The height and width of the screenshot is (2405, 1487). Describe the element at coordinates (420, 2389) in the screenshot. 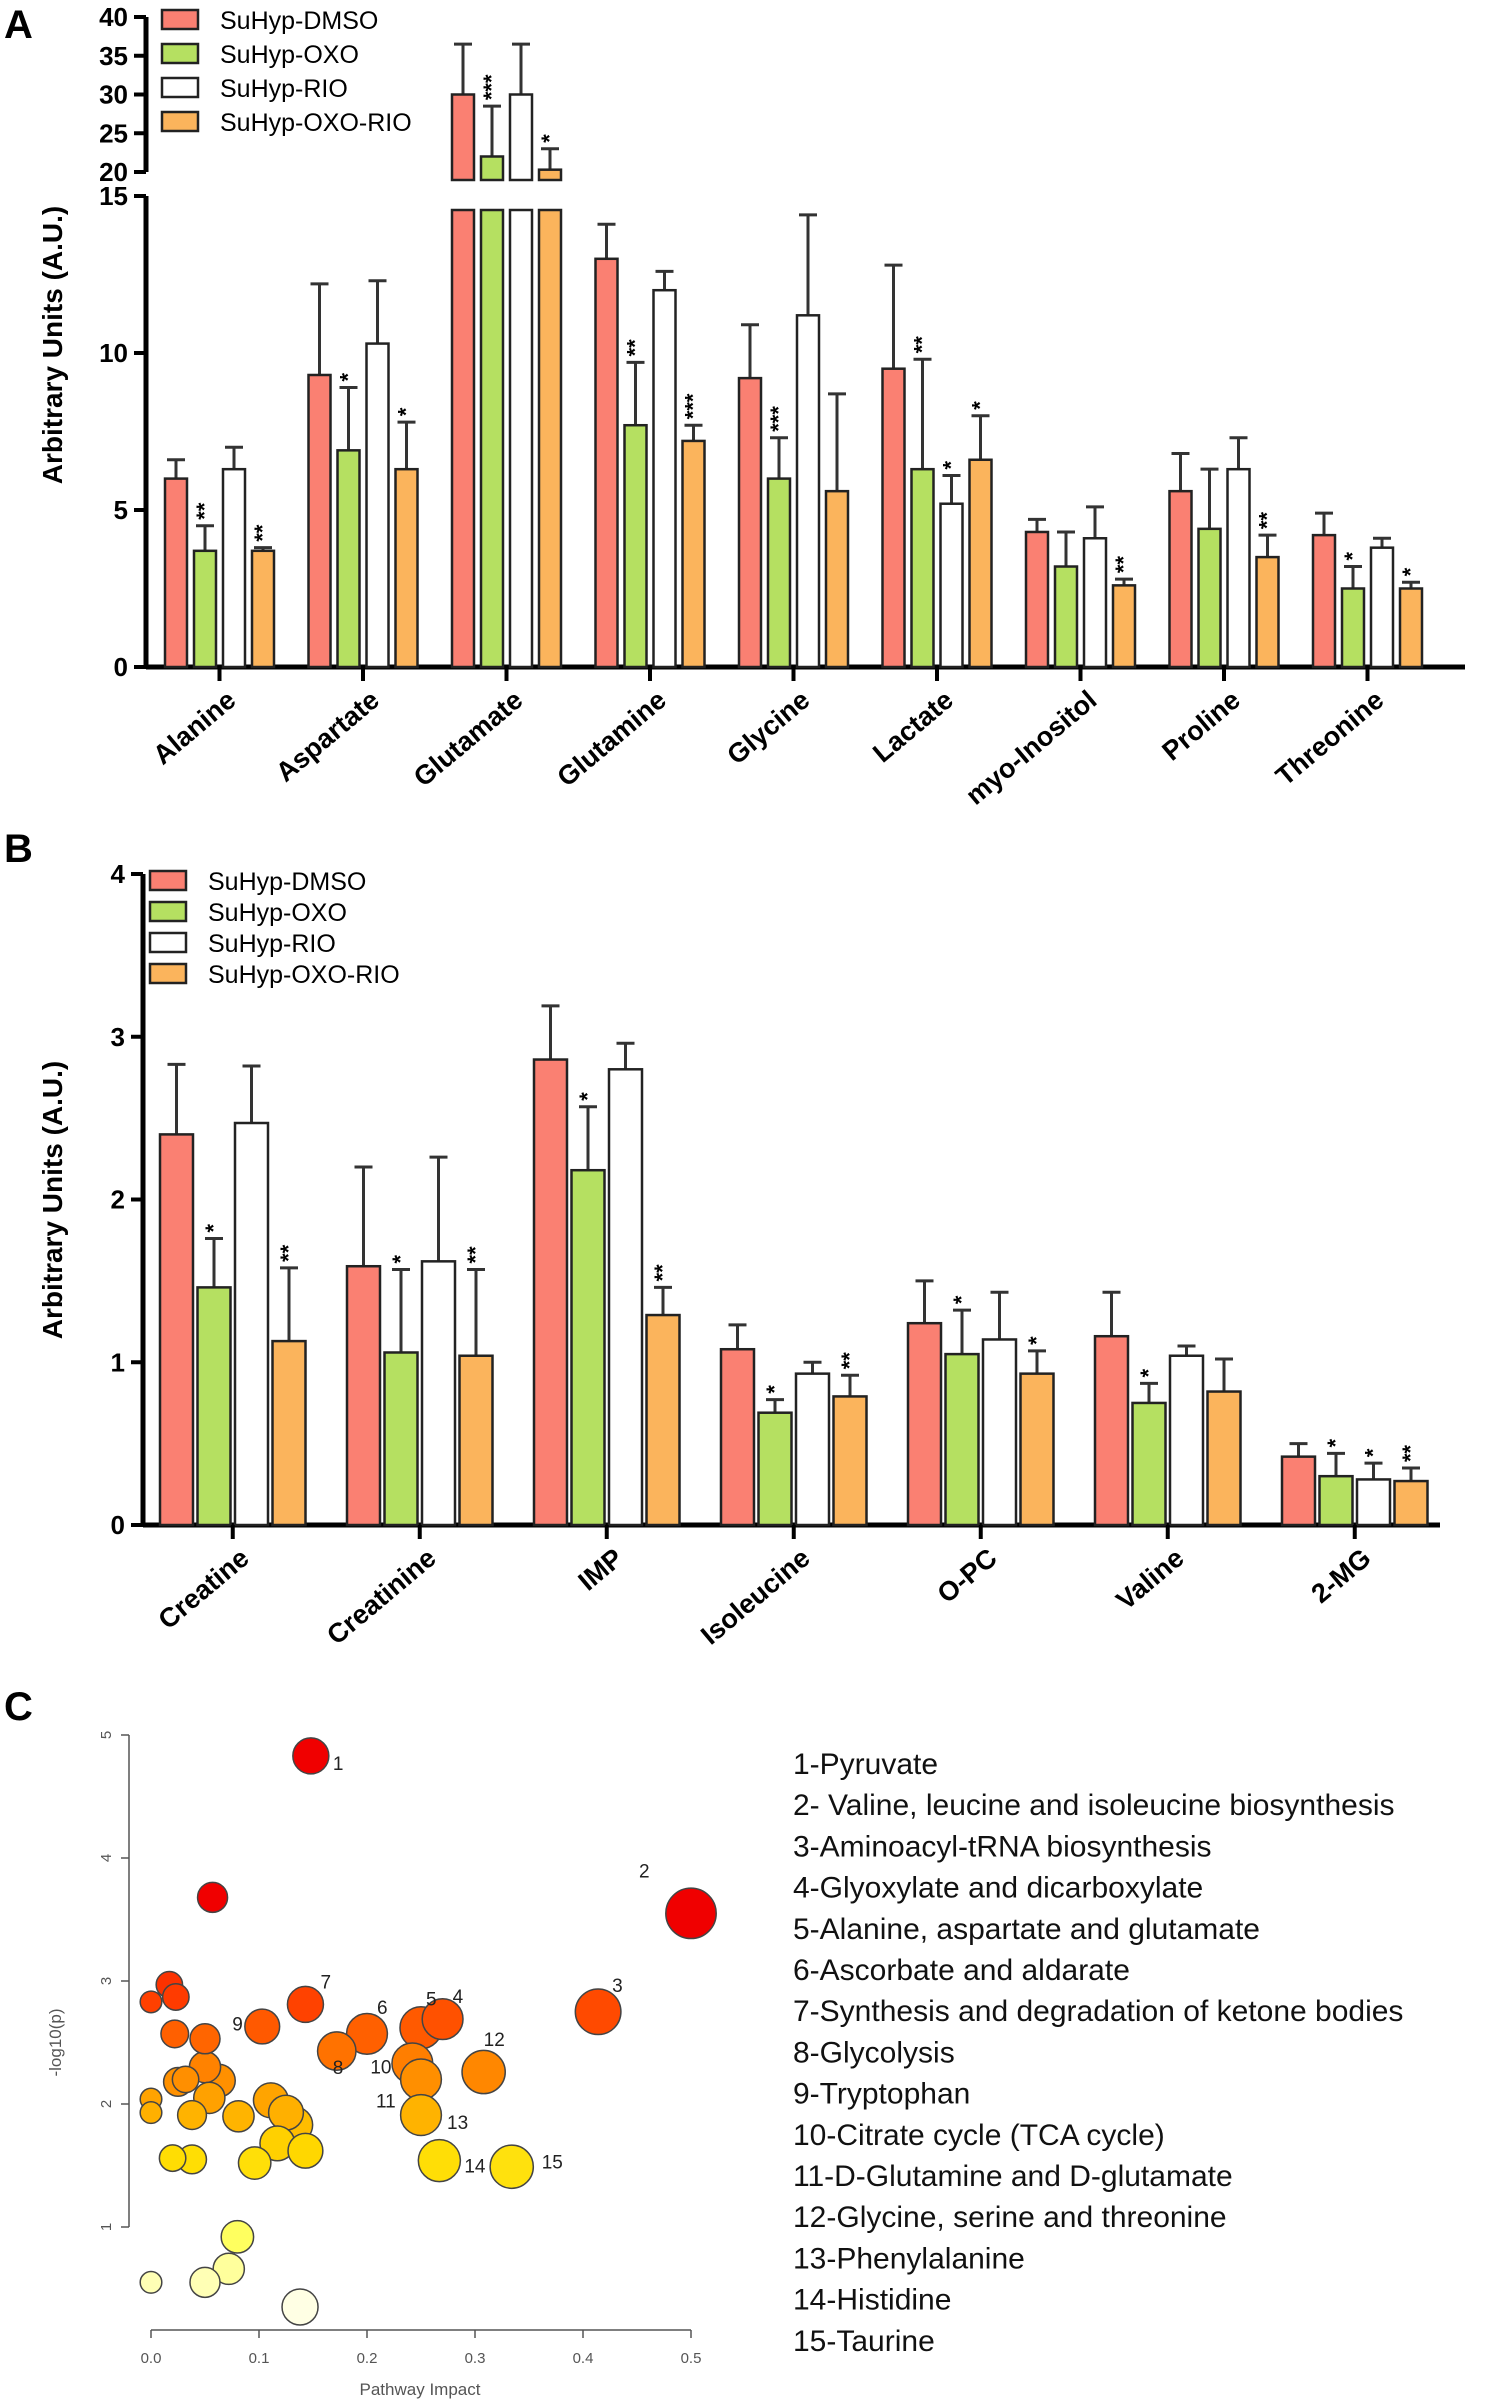

I see `x-axis-label: Pathway Impact` at that location.